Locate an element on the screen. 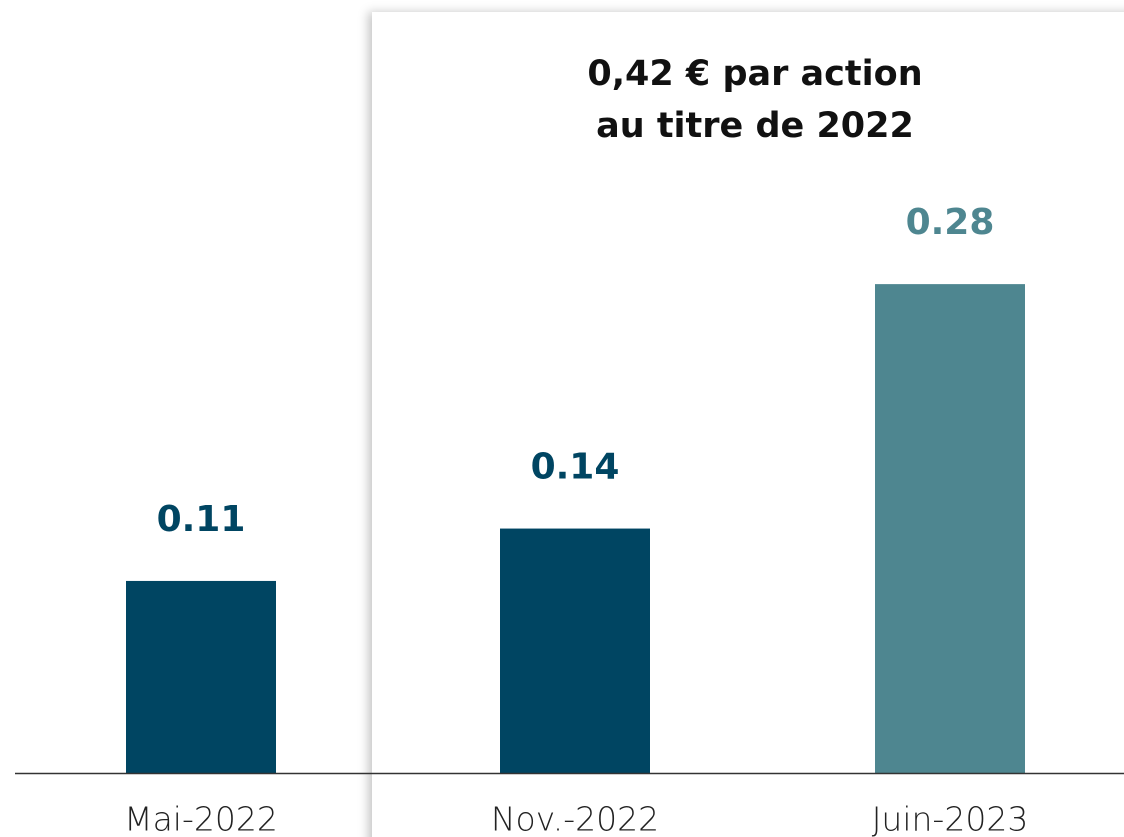 The width and height of the screenshot is (1124, 837). x-tick-label: Mai-2022 is located at coordinates (201, 818).